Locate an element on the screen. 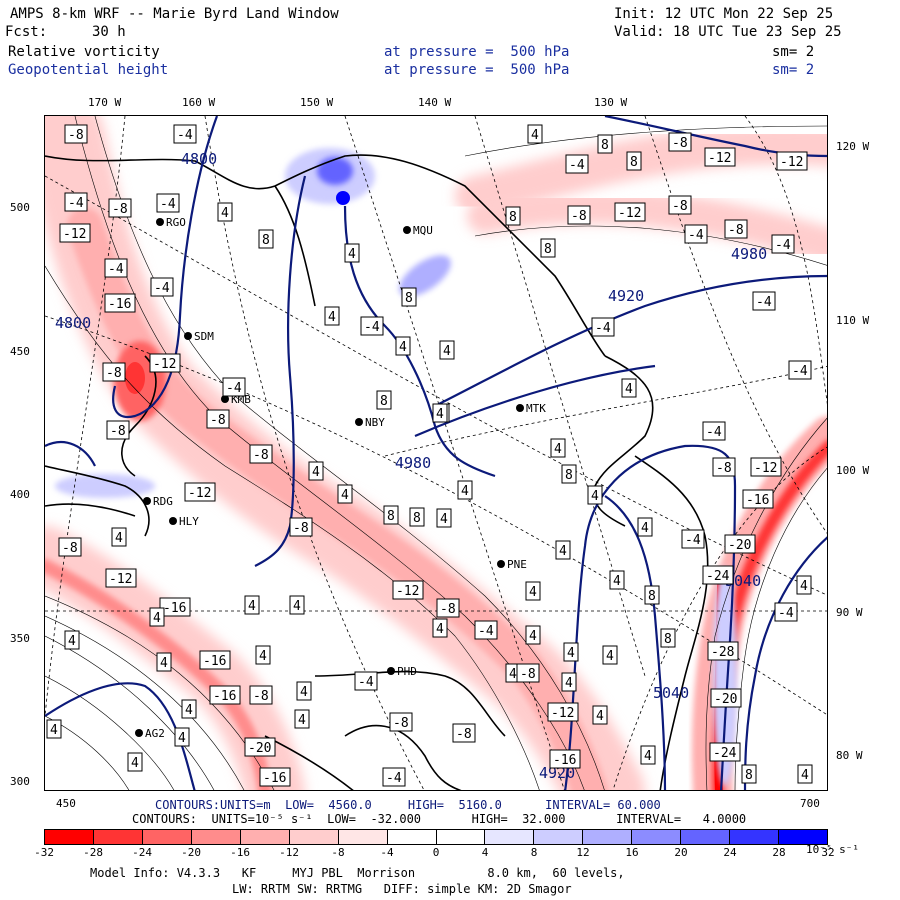 The image size is (900, 900). color-scale-bar is located at coordinates (436, 837).